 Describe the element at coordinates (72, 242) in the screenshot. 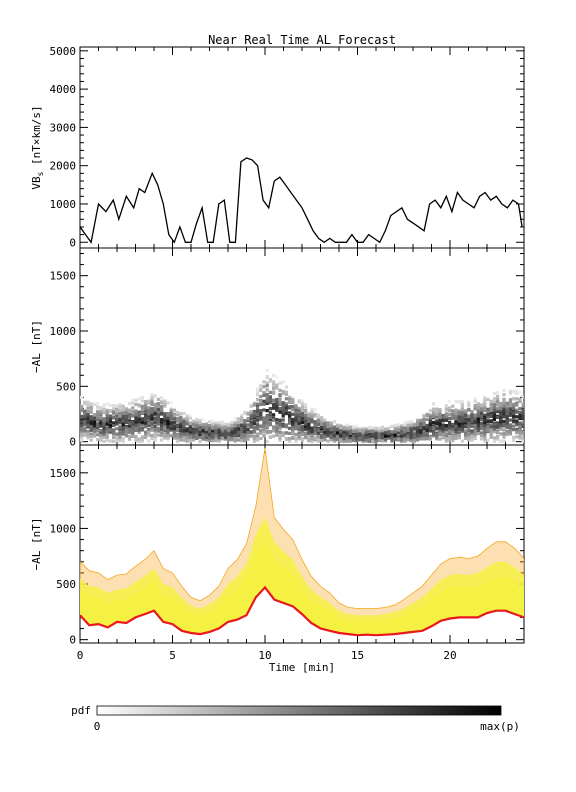

I see `y-tick-label: 0` at that location.